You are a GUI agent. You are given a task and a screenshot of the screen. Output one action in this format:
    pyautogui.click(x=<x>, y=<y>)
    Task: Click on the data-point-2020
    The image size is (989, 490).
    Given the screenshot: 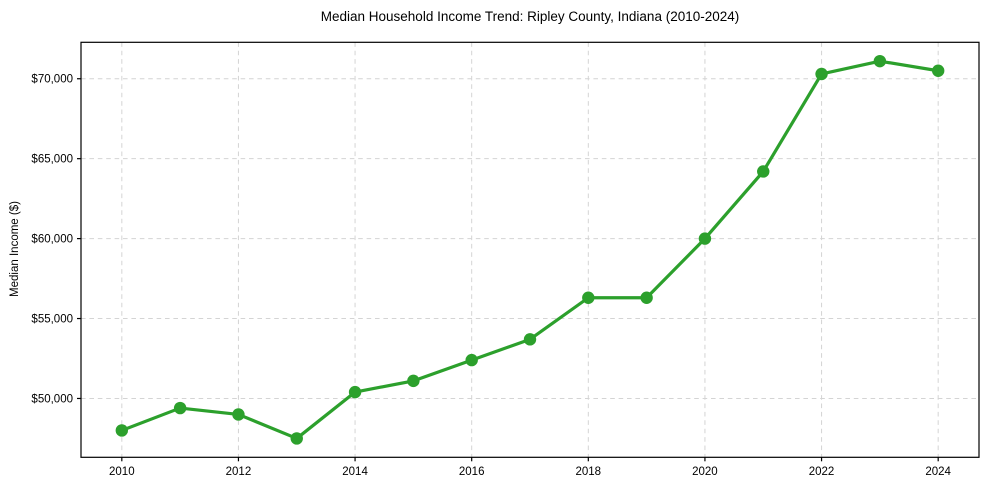 What is the action you would take?
    pyautogui.click(x=705, y=238)
    